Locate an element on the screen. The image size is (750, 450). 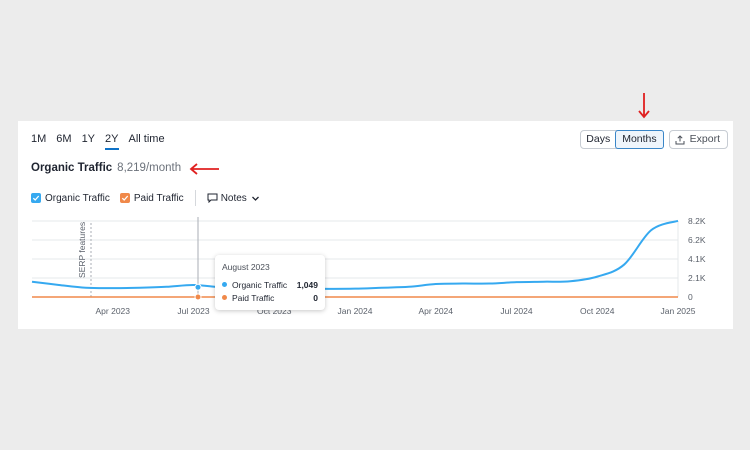
legend-paid-label: Paid Traffic is located at coordinates (158, 198).